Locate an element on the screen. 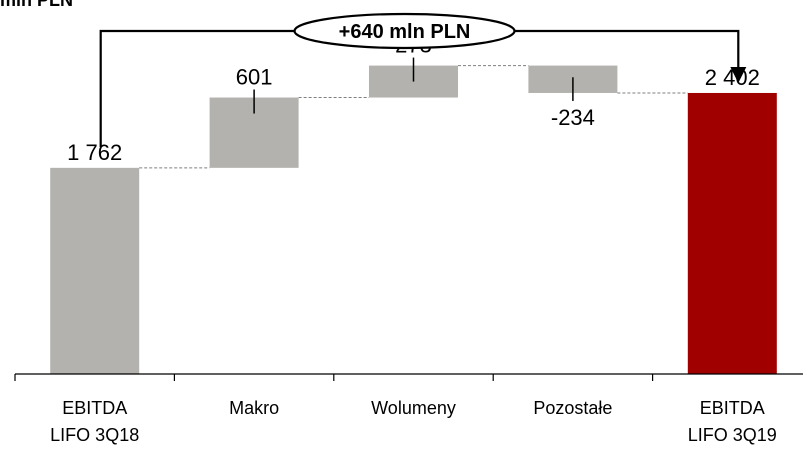  category-label: Makro is located at coordinates (254, 408).